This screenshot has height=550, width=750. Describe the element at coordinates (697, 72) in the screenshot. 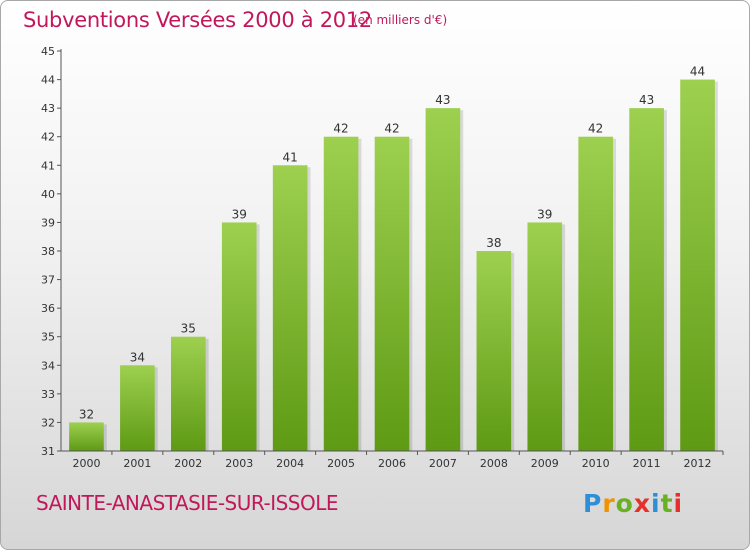

I see `data-label: 44` at that location.